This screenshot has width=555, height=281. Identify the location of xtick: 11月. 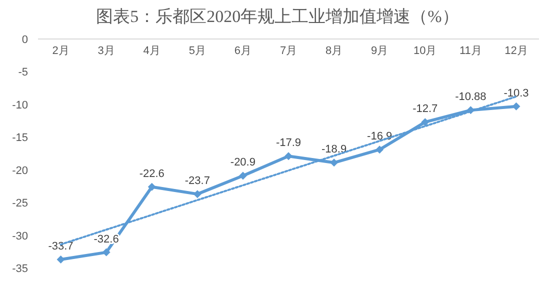
(470, 51).